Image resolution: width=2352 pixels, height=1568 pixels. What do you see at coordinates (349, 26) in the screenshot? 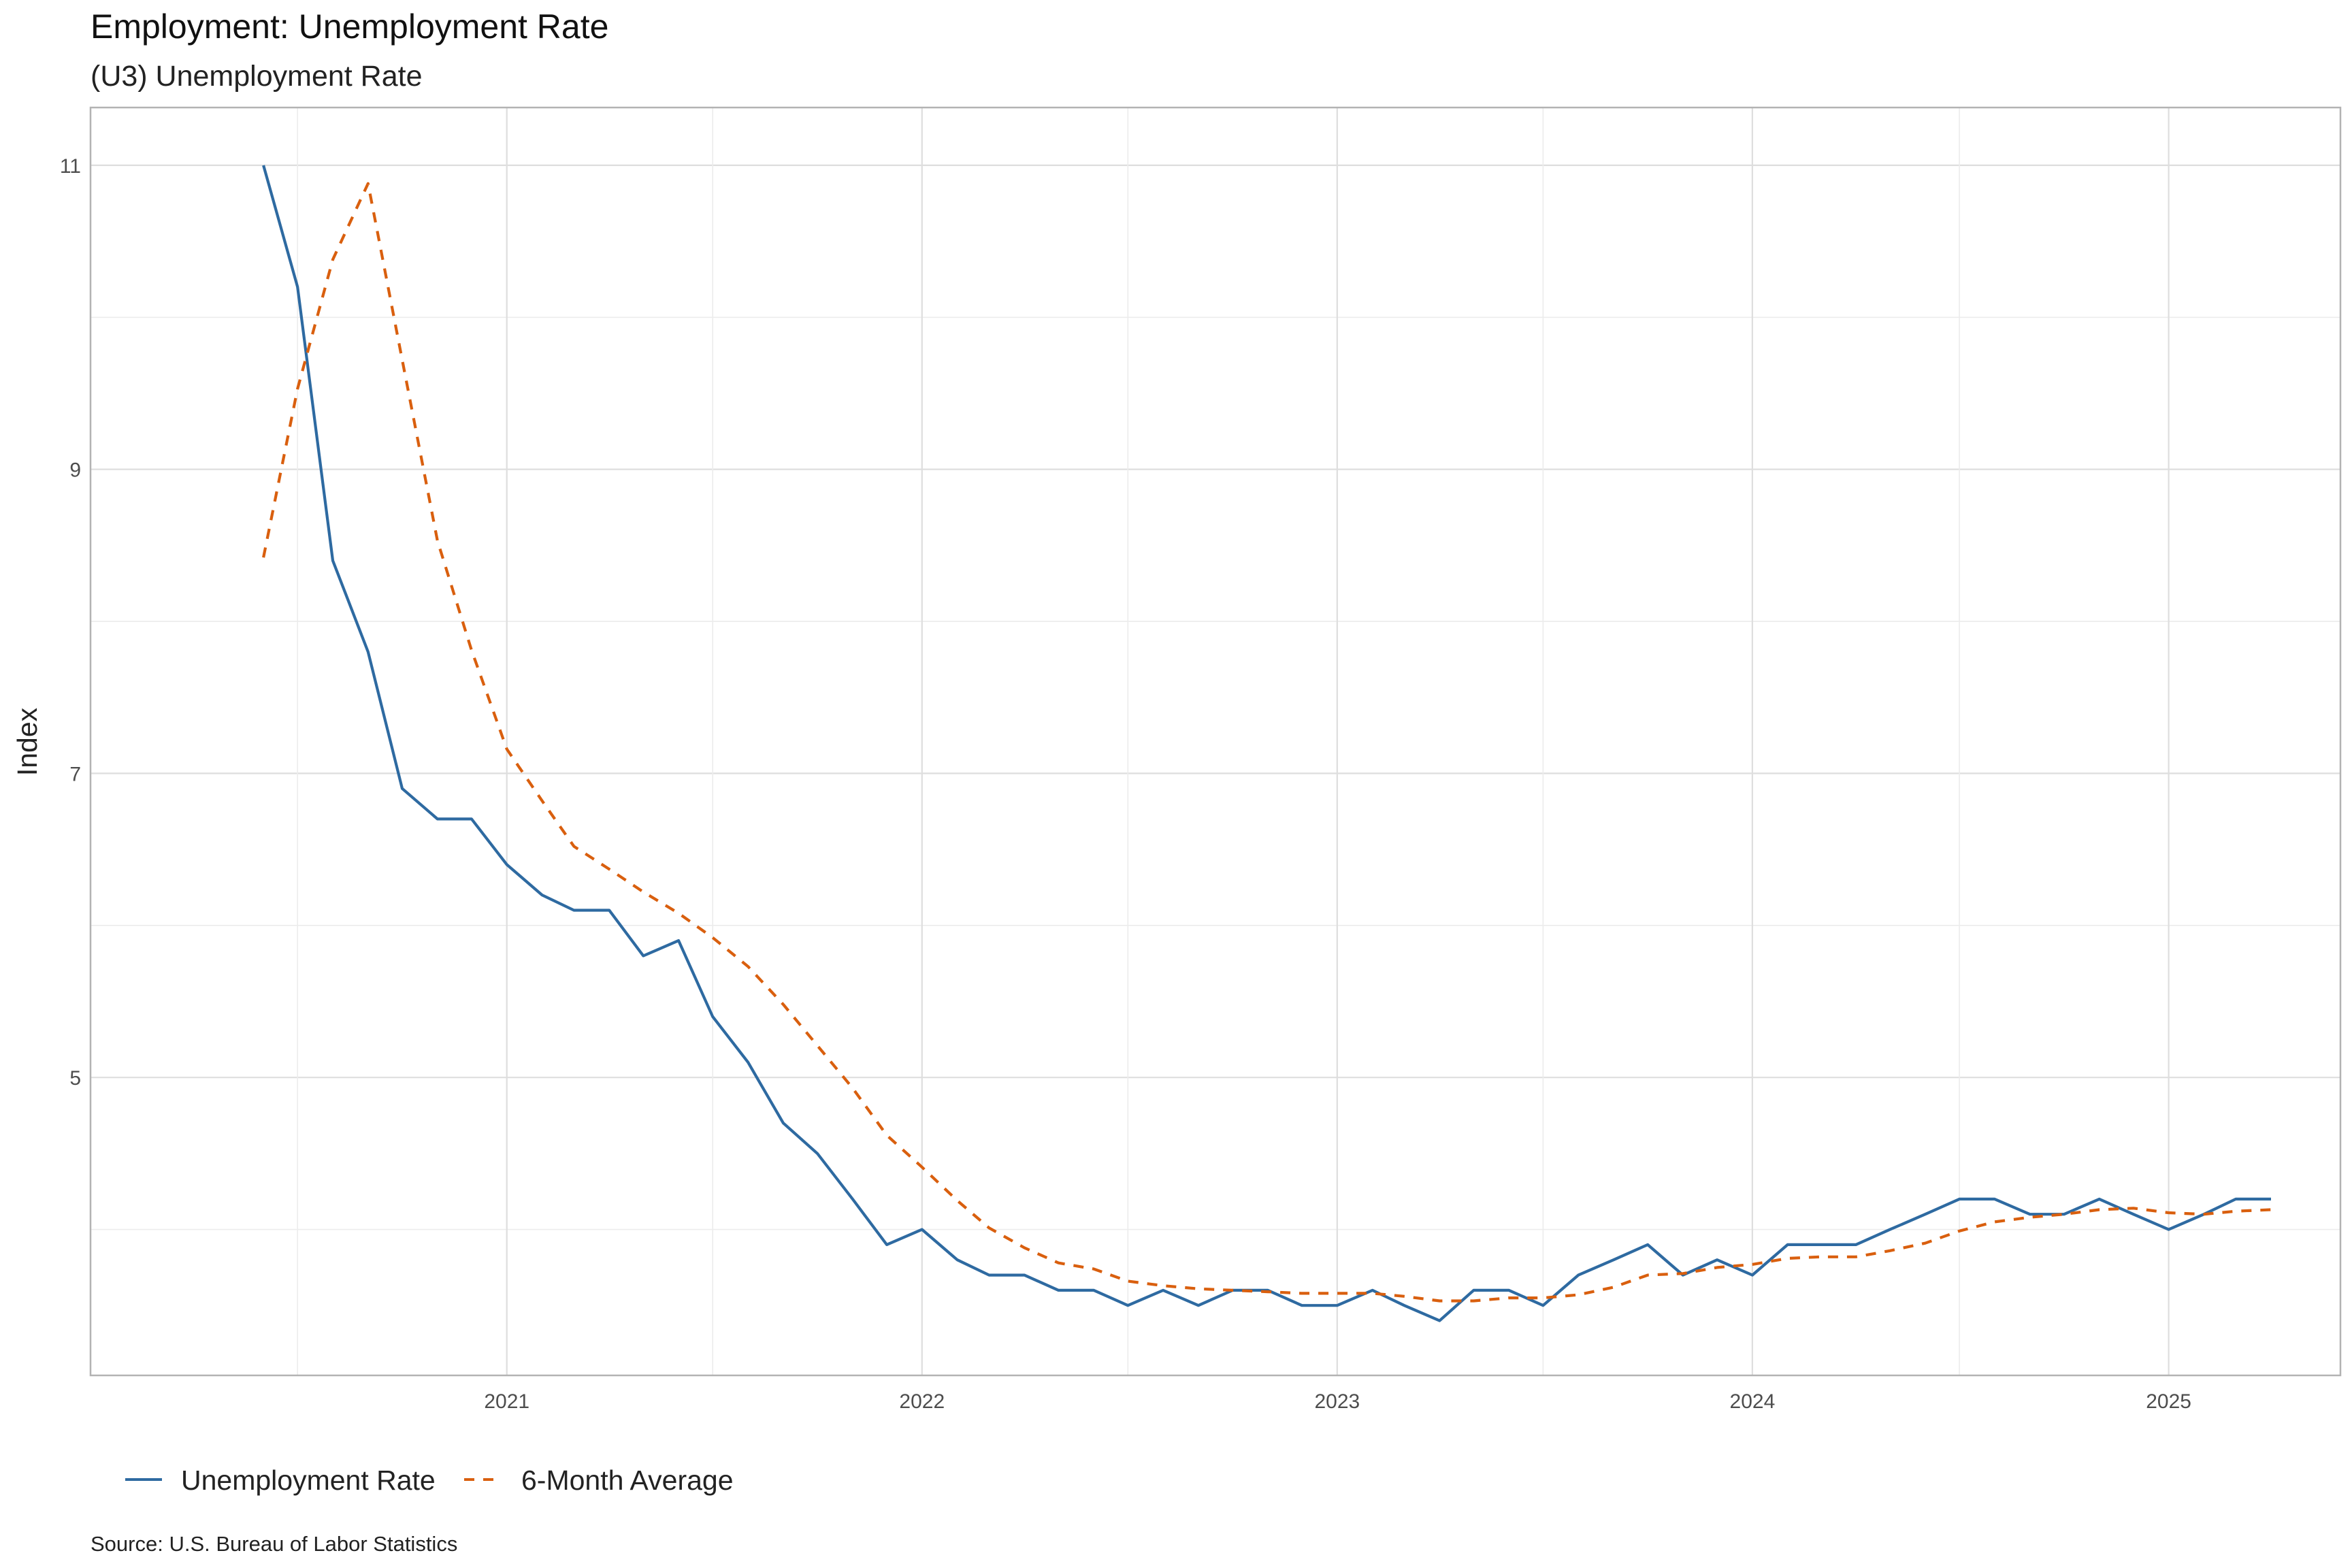
I see `chart-title: Employment: Unemployment Rate` at bounding box center [349, 26].